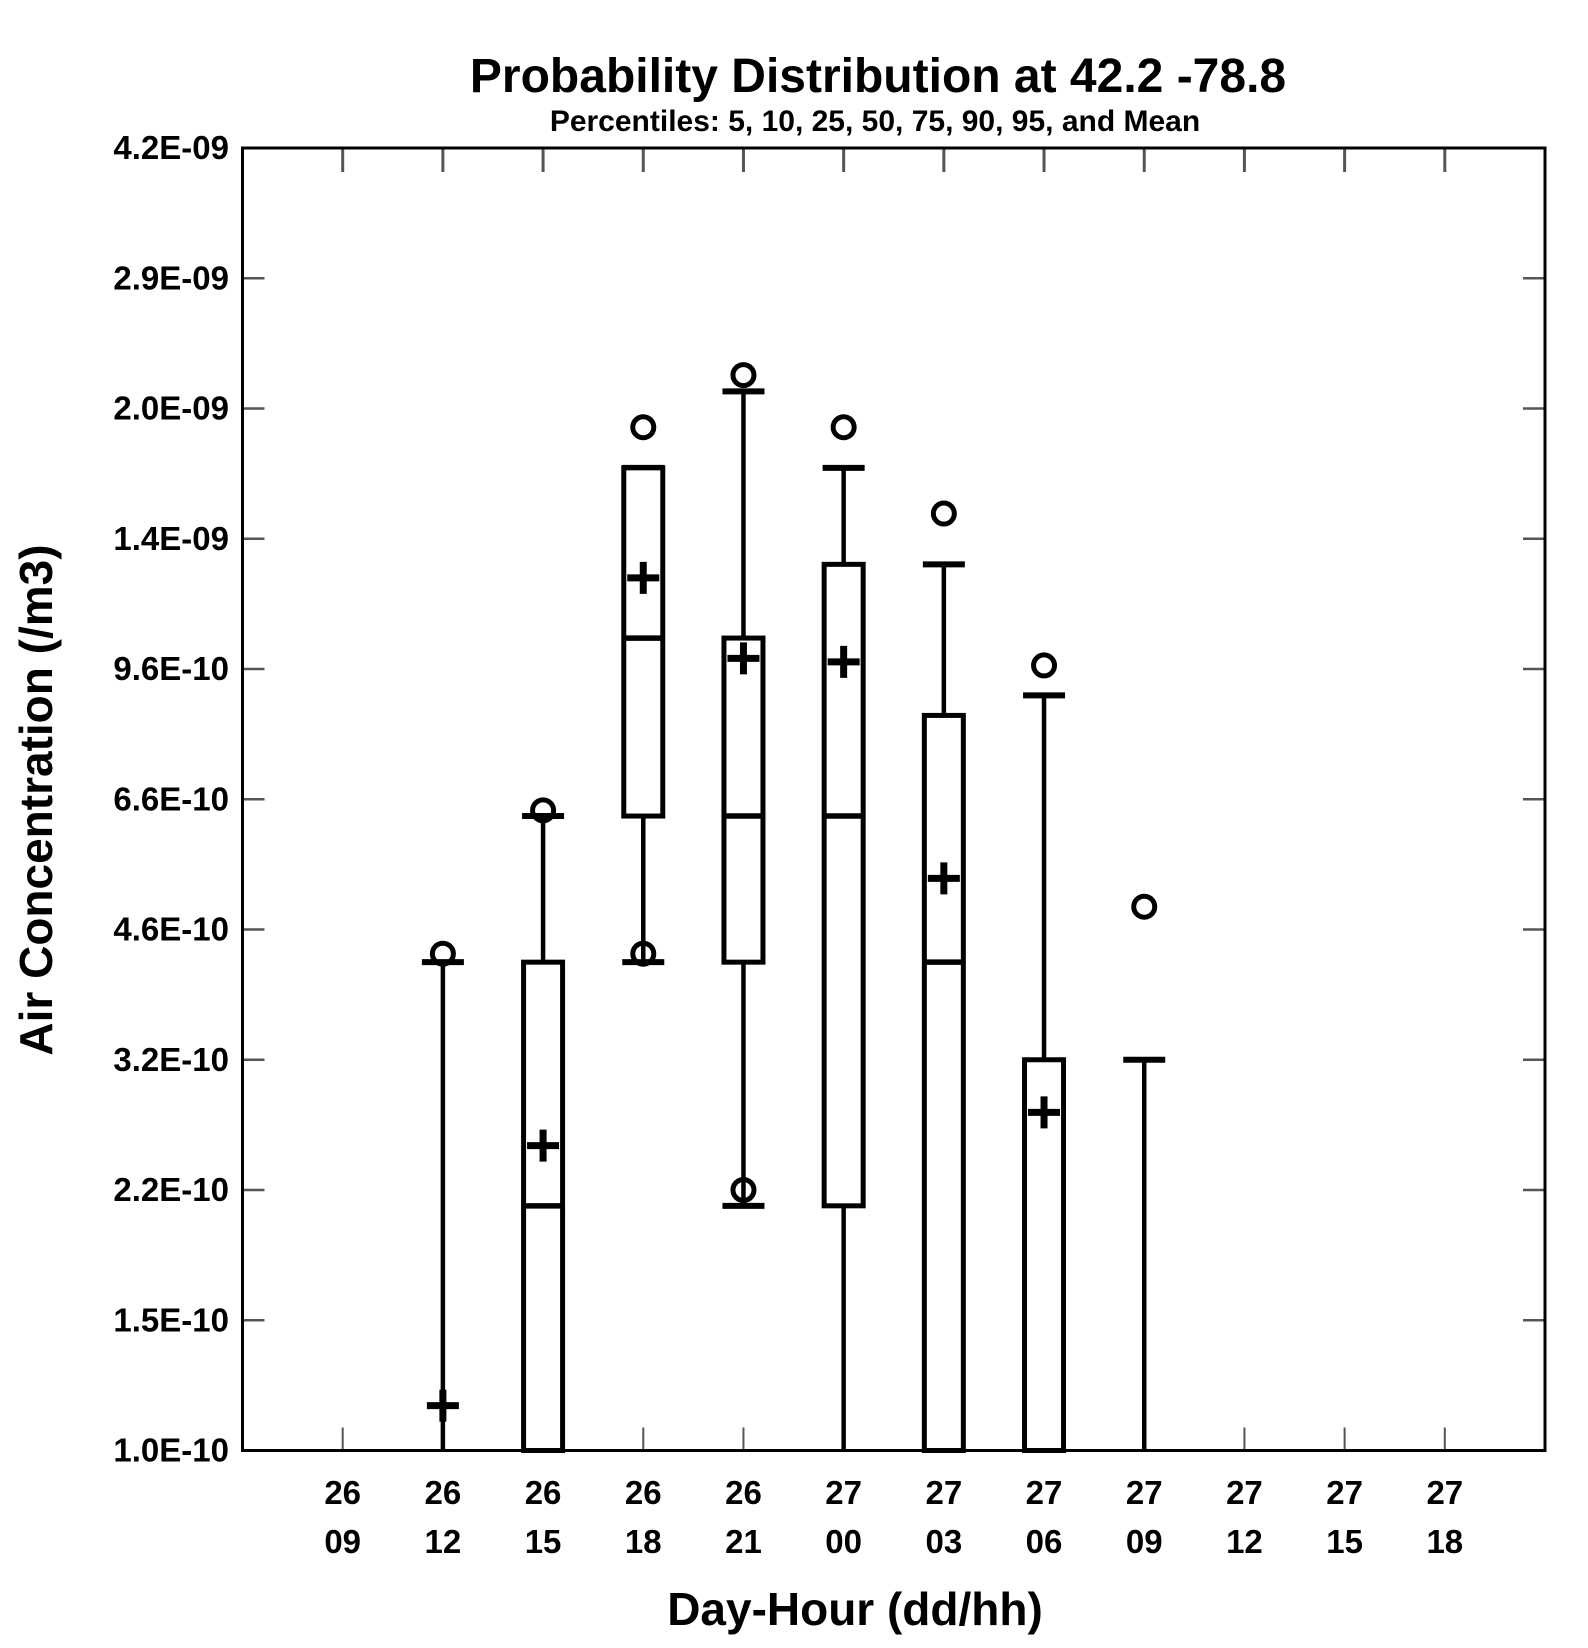 Image resolution: width=1588 pixels, height=1648 pixels. I want to click on x-tick-label-hour: 21, so click(743, 1541).